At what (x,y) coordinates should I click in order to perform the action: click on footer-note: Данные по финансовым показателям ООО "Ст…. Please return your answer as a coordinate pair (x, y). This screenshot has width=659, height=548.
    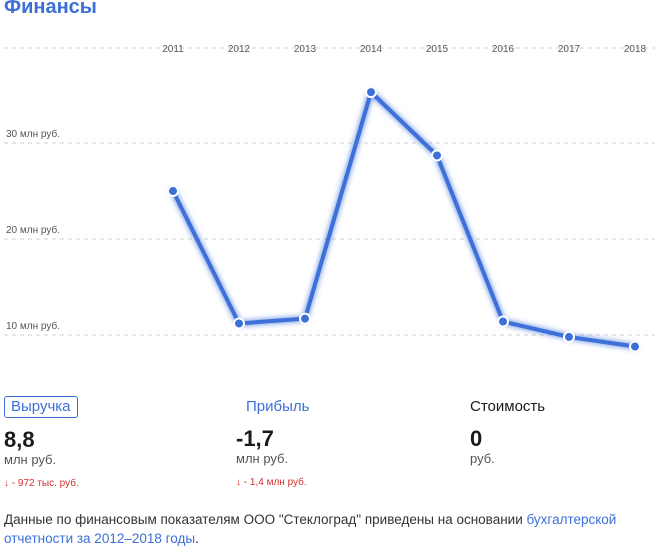
    Looking at the image, I should click on (329, 529).